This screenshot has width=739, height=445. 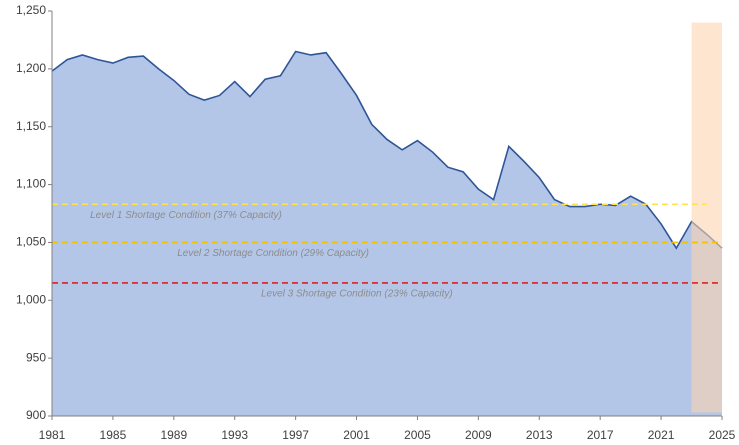 I want to click on x-tick-label: 2021, so click(x=661, y=435).